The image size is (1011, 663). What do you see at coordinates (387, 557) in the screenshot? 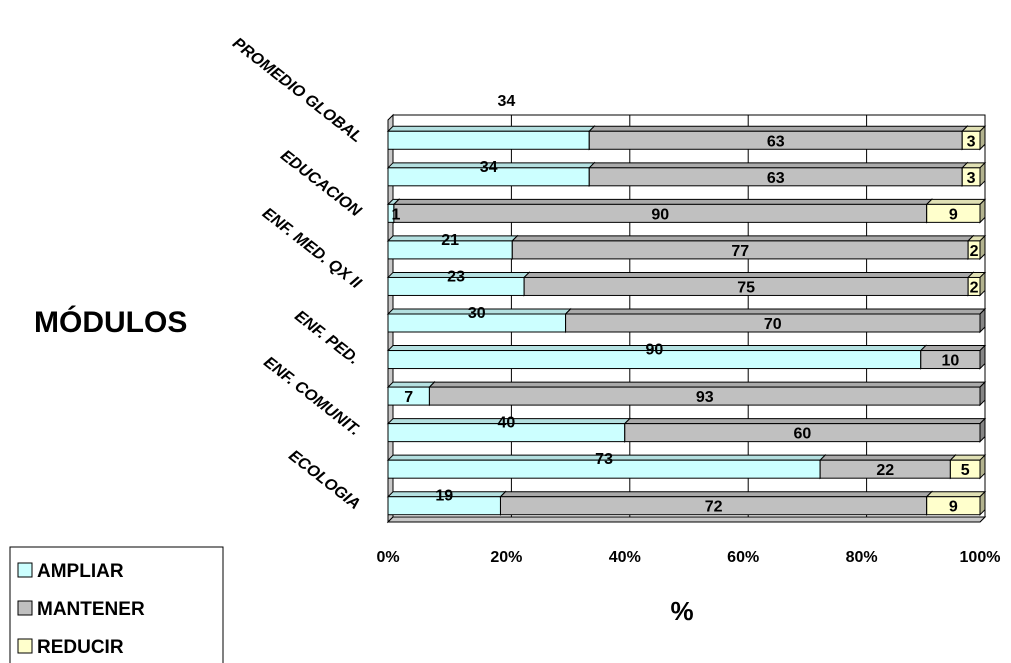
I see `x-tick-label: 0%` at bounding box center [387, 557].